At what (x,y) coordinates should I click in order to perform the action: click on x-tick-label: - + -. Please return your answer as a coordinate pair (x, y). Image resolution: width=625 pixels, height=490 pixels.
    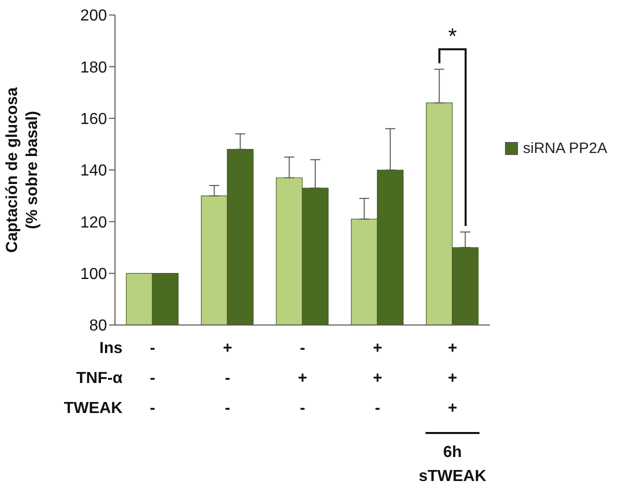
    Looking at the image, I should click on (303, 378).